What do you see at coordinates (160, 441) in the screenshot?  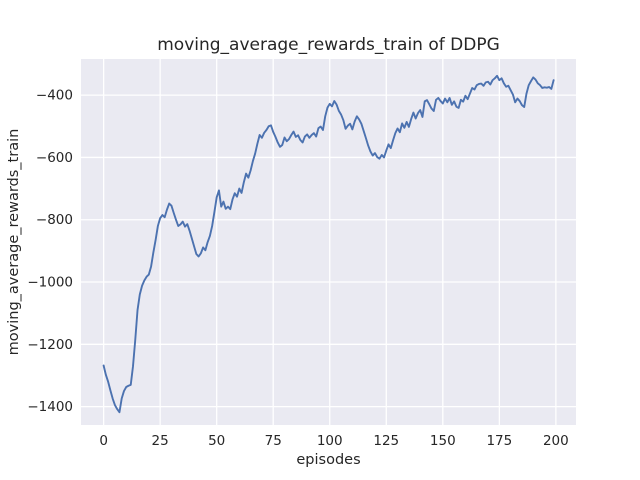 I see `x-tick-label: 25` at bounding box center [160, 441].